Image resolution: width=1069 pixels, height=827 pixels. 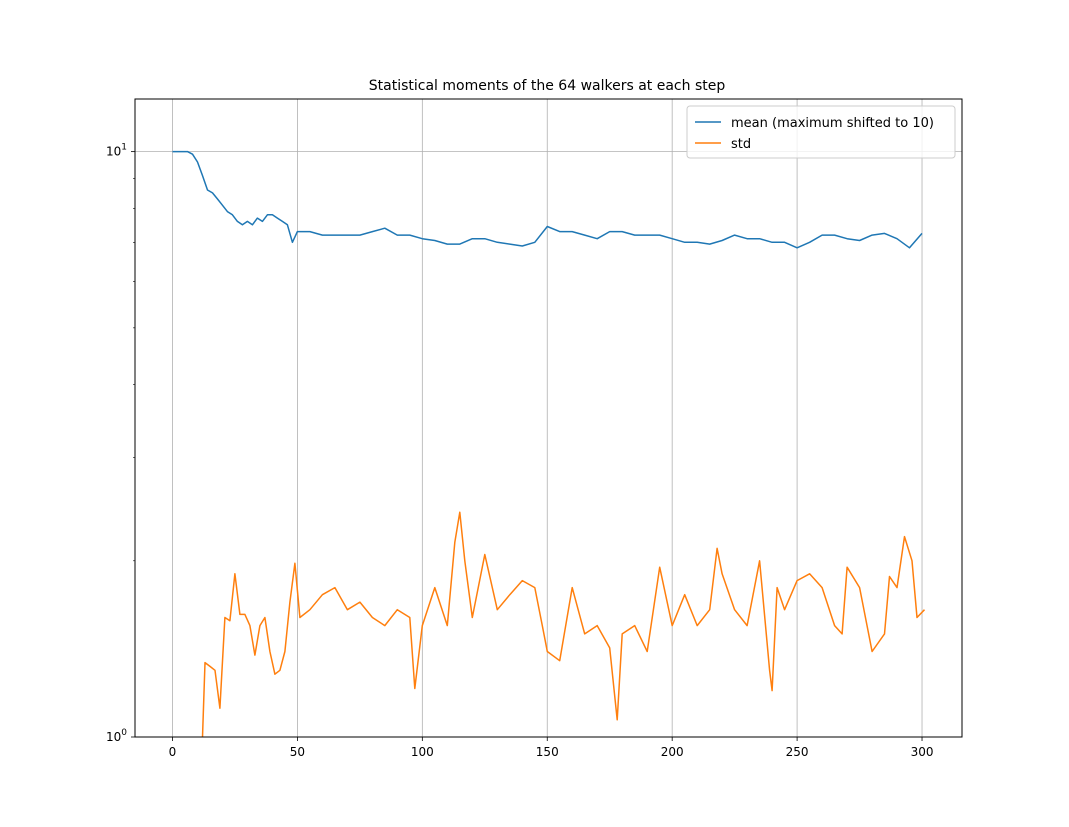 What do you see at coordinates (422, 752) in the screenshot?
I see `x-tick-label: 100` at bounding box center [422, 752].